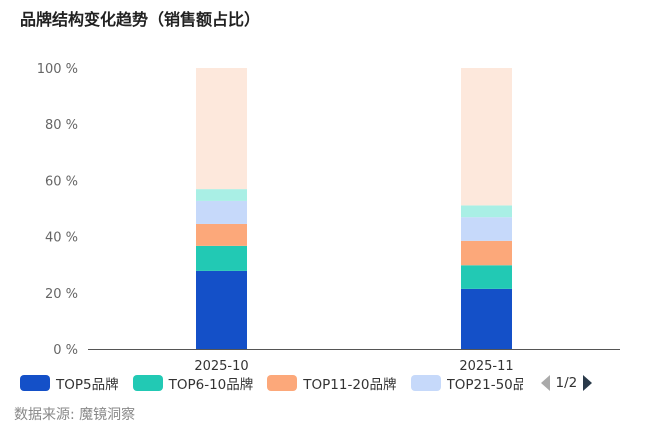 This screenshot has height=428, width=660. What do you see at coordinates (61, 181) in the screenshot?
I see `y-tick-label: 60 %` at bounding box center [61, 181].